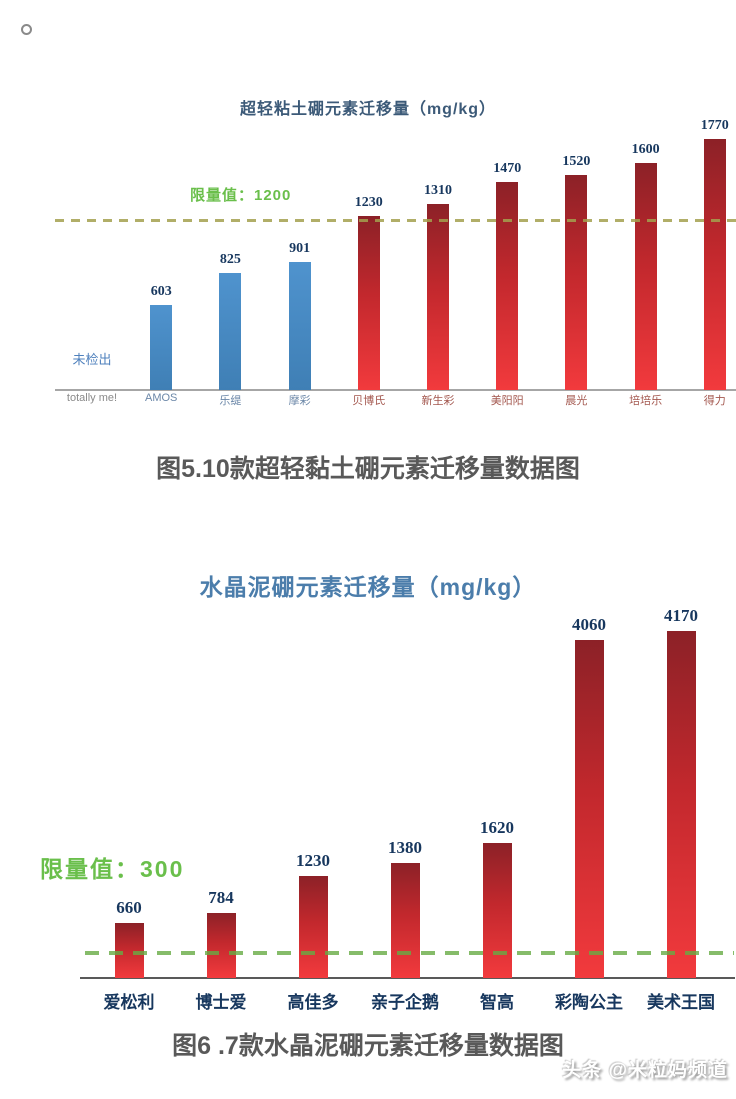 The image size is (736, 1099). Describe the element at coordinates (129, 1002) in the screenshot. I see `category-label: 爱松利` at that location.